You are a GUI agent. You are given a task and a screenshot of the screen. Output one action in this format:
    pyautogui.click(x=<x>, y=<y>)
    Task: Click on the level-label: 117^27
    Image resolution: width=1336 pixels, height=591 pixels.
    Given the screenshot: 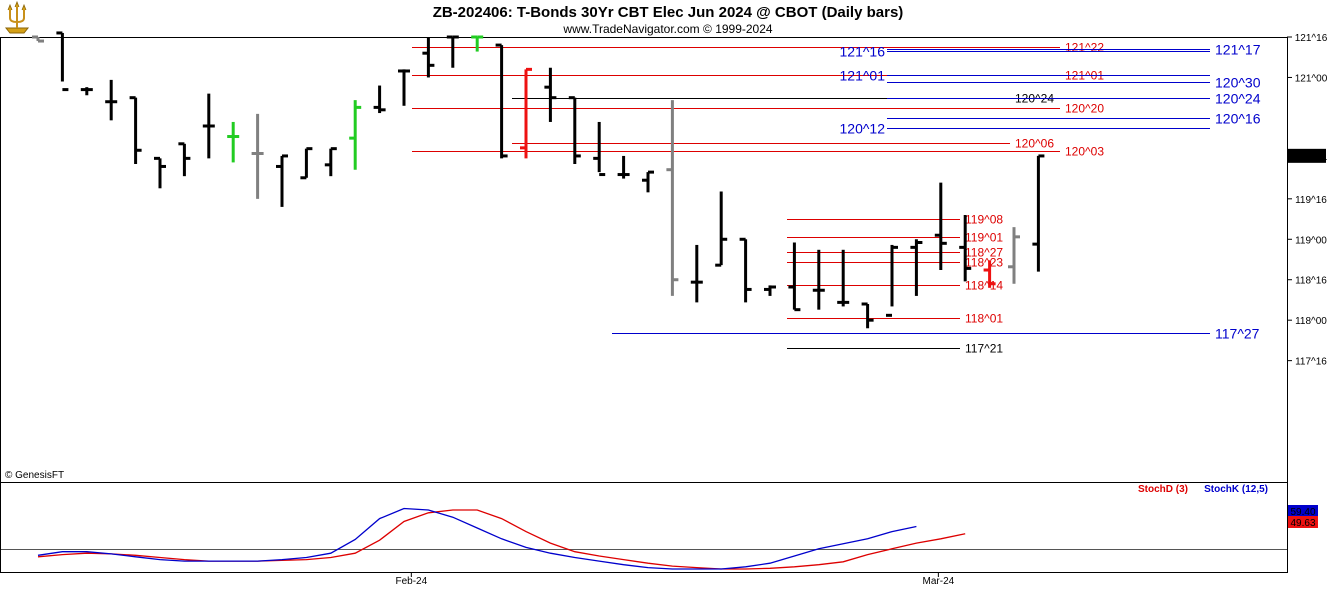 What is the action you would take?
    pyautogui.click(x=1237, y=334)
    